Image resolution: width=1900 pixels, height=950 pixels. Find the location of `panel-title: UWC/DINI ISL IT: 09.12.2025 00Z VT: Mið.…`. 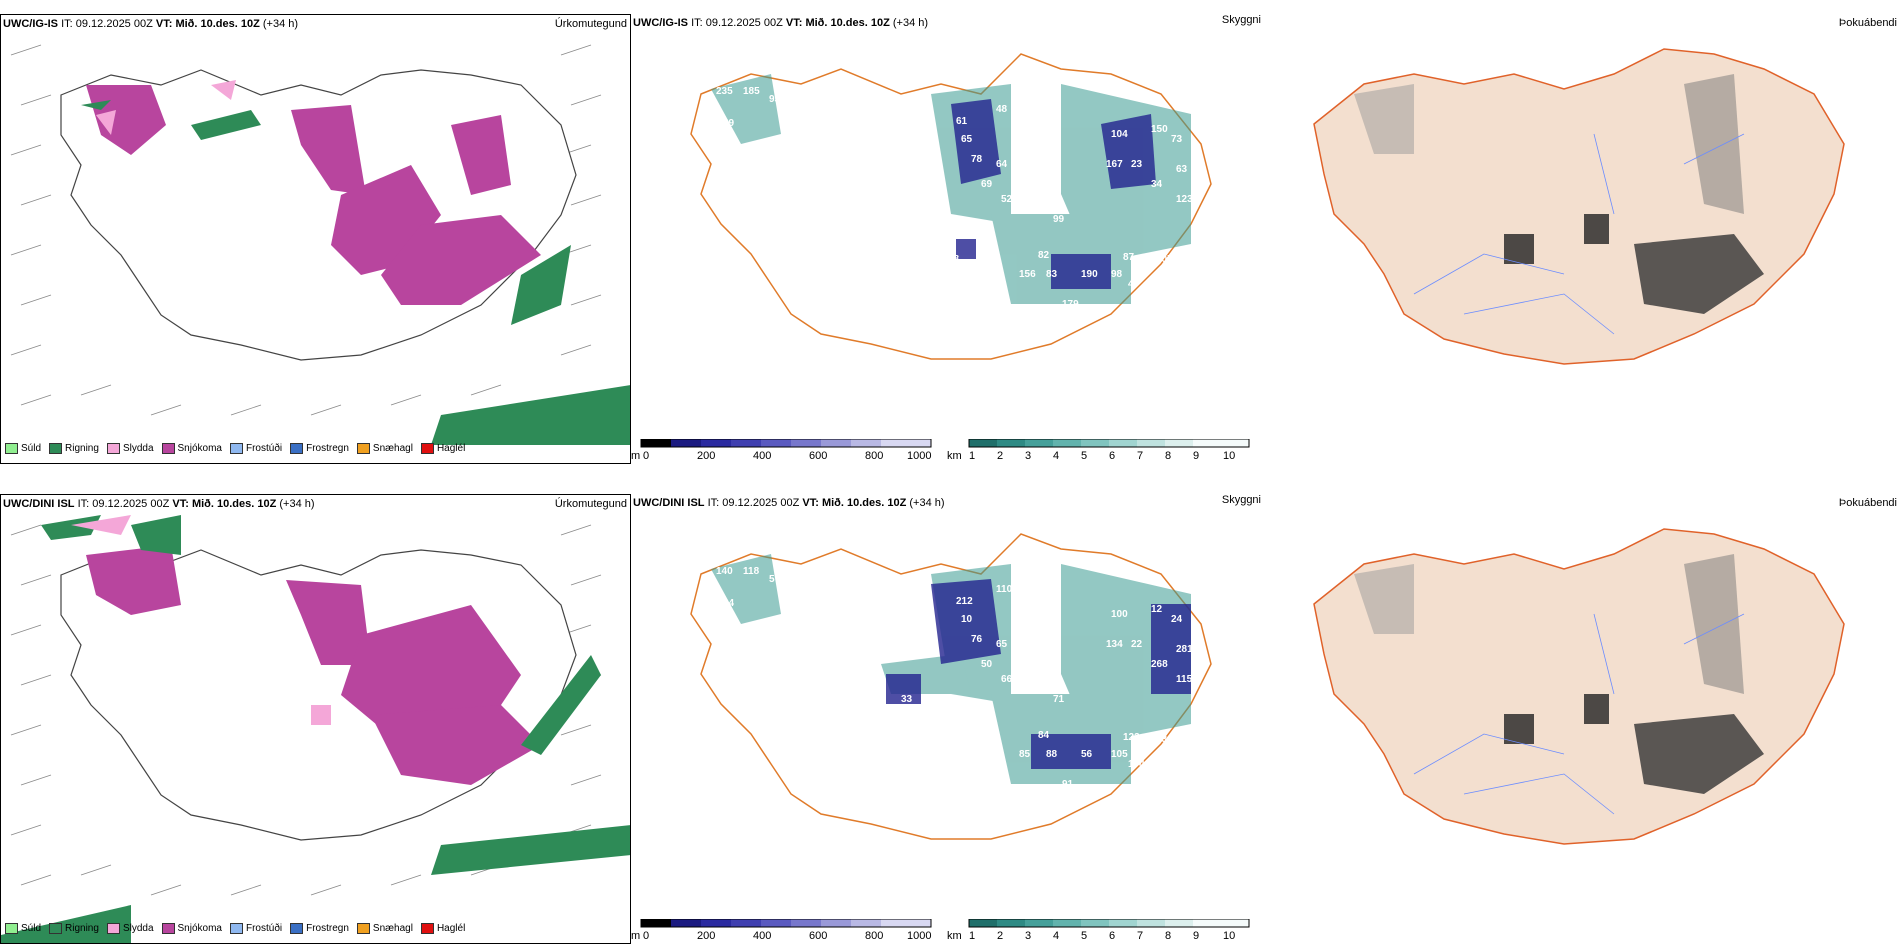

panel-title: UWC/DINI ISL IT: 09.12.2025 00Z VT: Mið.… is located at coordinates (159, 504).